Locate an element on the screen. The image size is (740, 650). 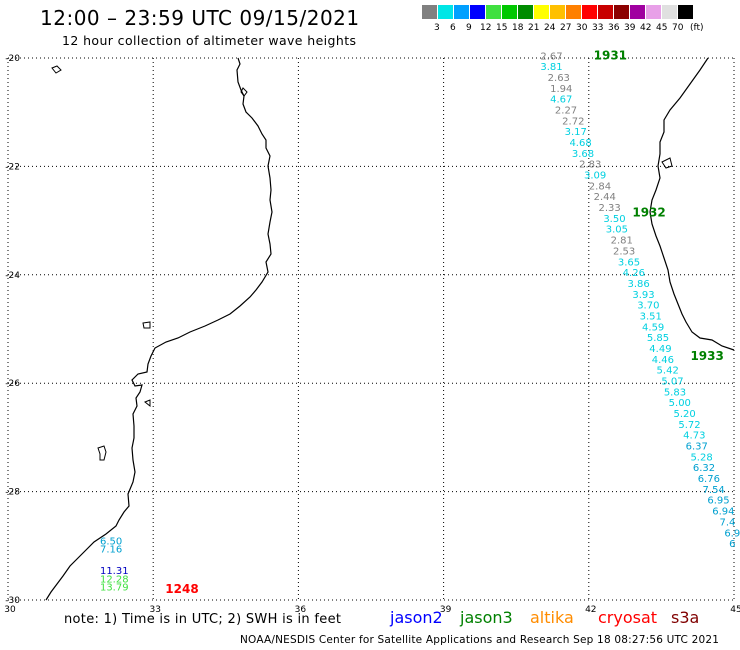
legend-label: 3 is located at coordinates (437, 28).